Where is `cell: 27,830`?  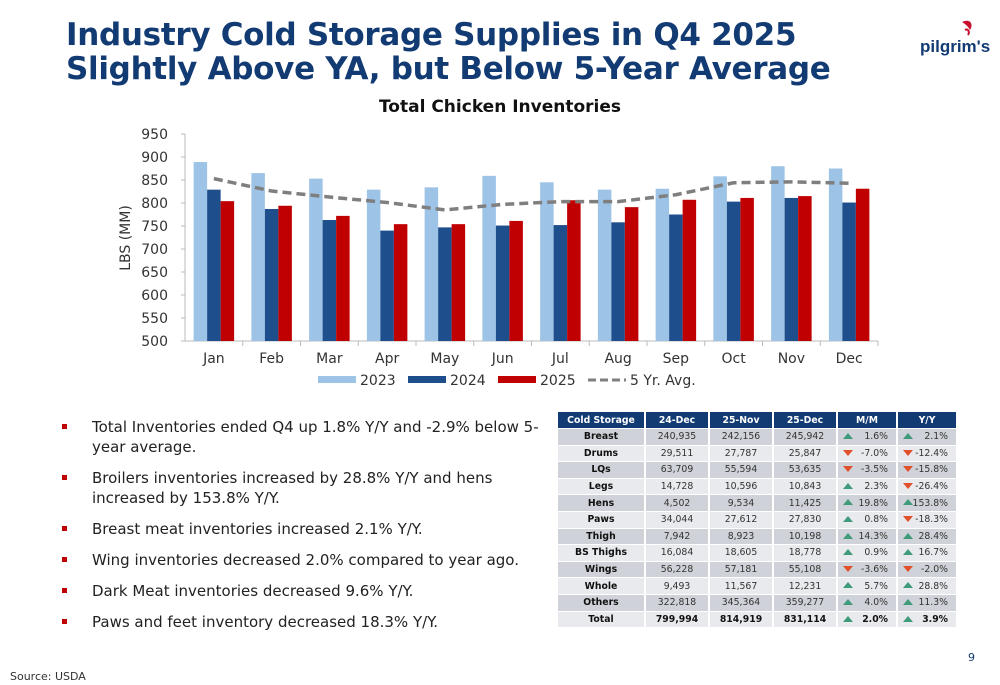
cell: 27,830 is located at coordinates (805, 519).